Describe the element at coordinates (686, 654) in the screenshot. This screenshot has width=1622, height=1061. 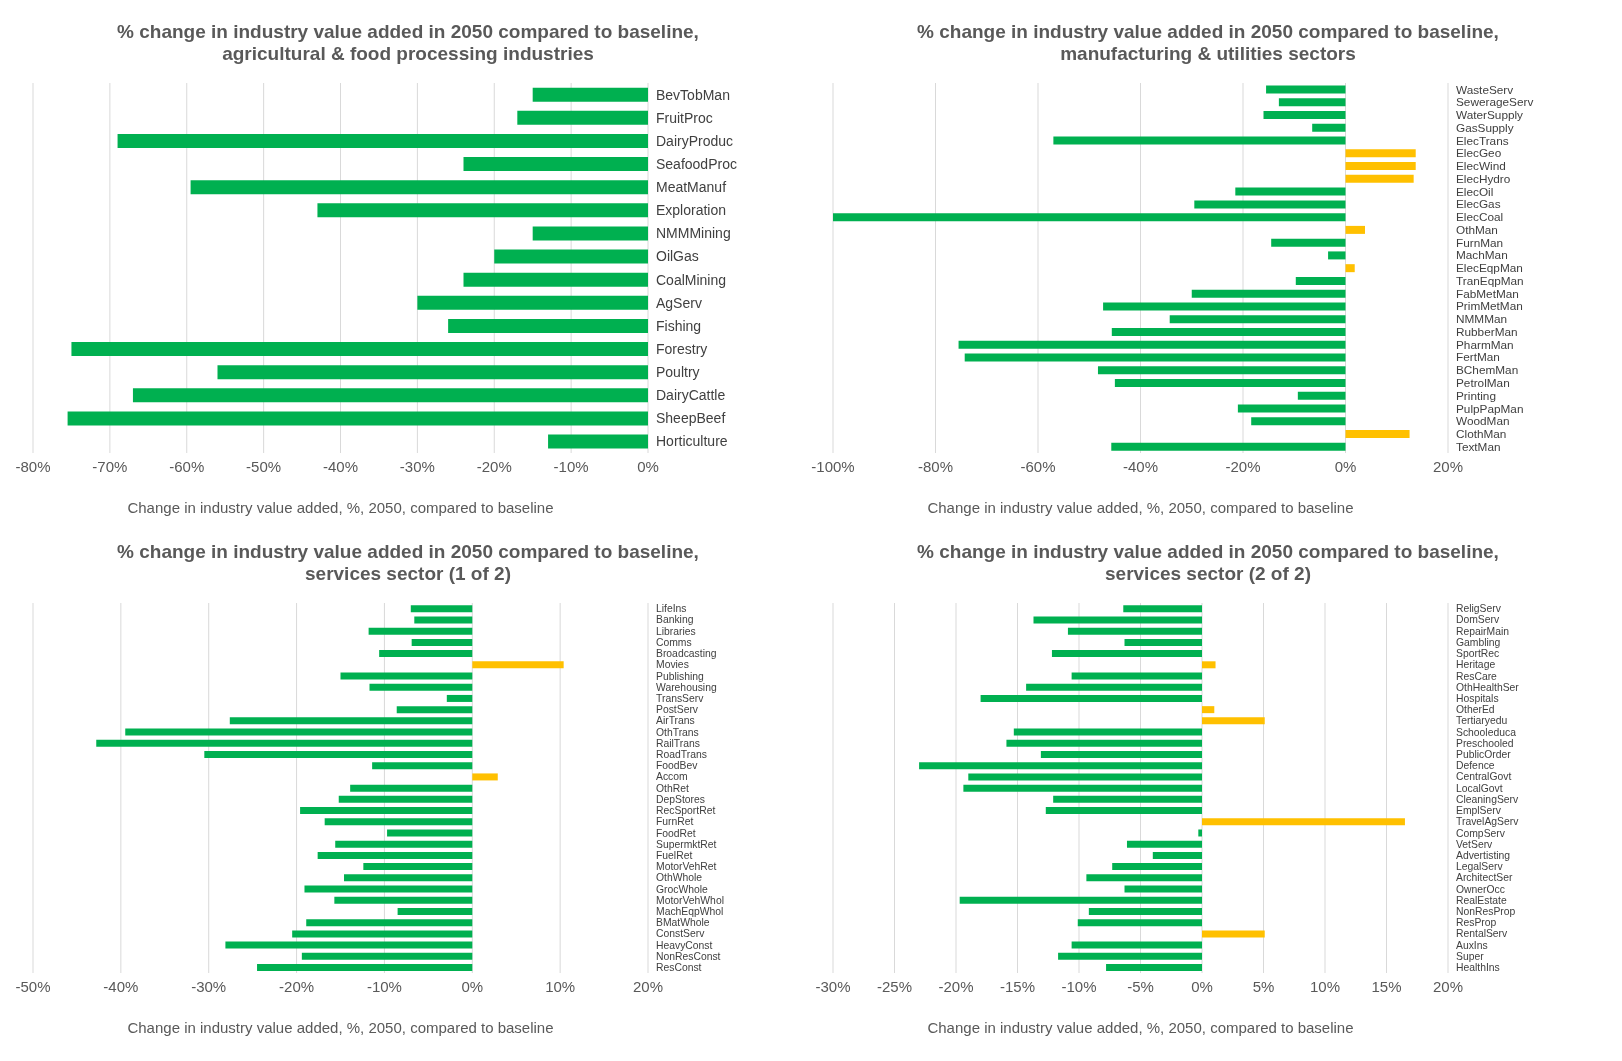
I see `y-tick-label: Broadcasting` at that location.